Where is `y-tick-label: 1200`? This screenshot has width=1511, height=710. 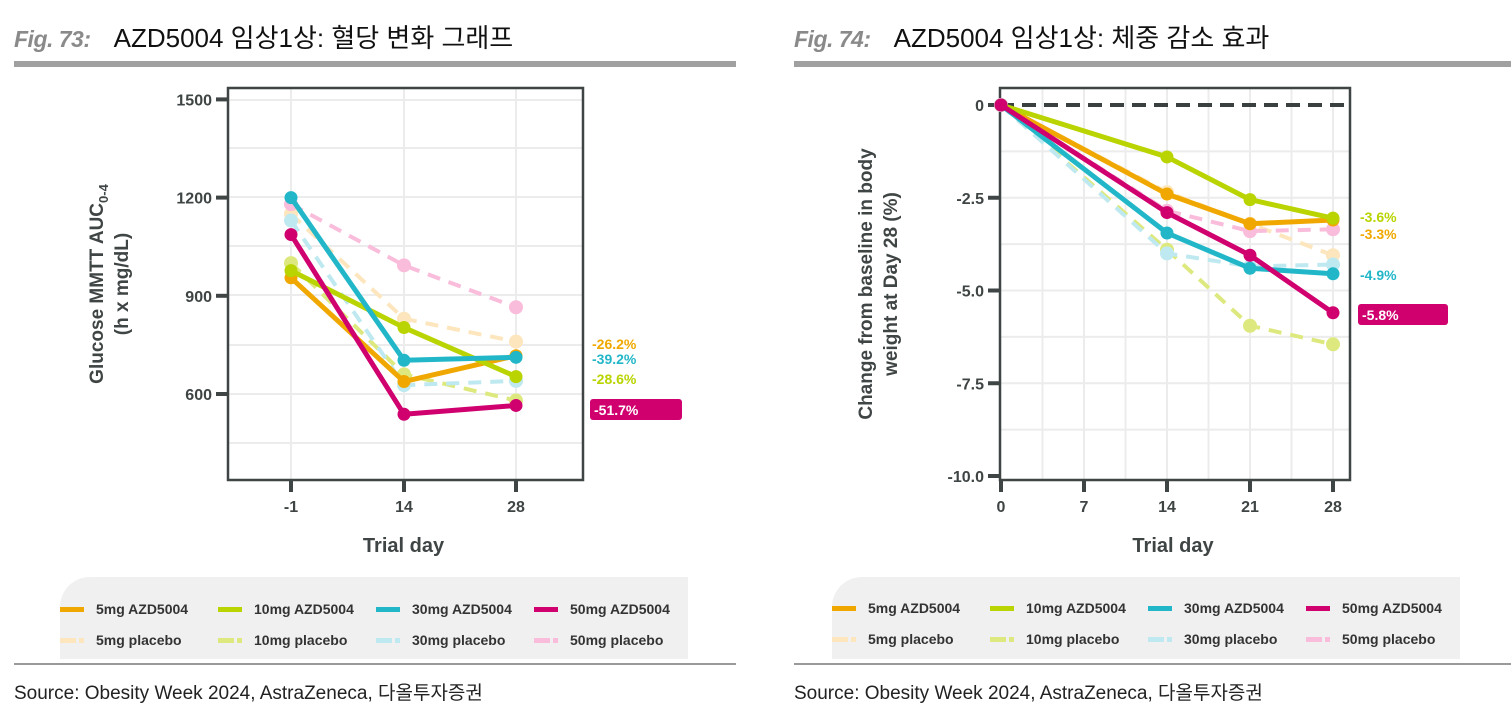 y-tick-label: 1200 is located at coordinates (194, 199).